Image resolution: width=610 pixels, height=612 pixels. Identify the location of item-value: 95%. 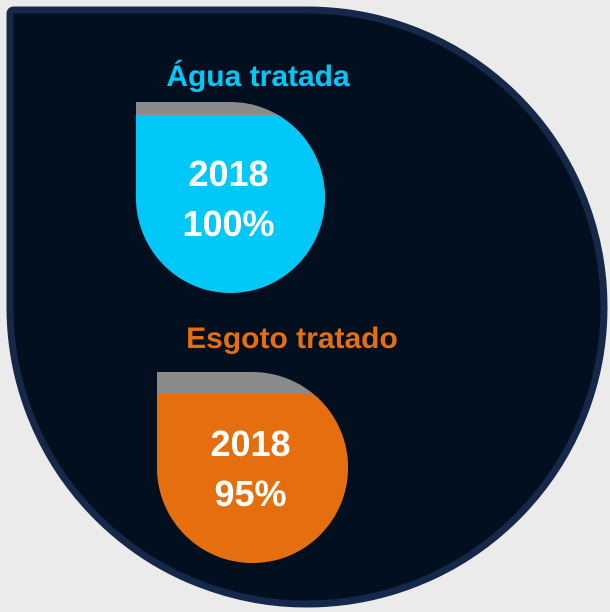
(250, 493).